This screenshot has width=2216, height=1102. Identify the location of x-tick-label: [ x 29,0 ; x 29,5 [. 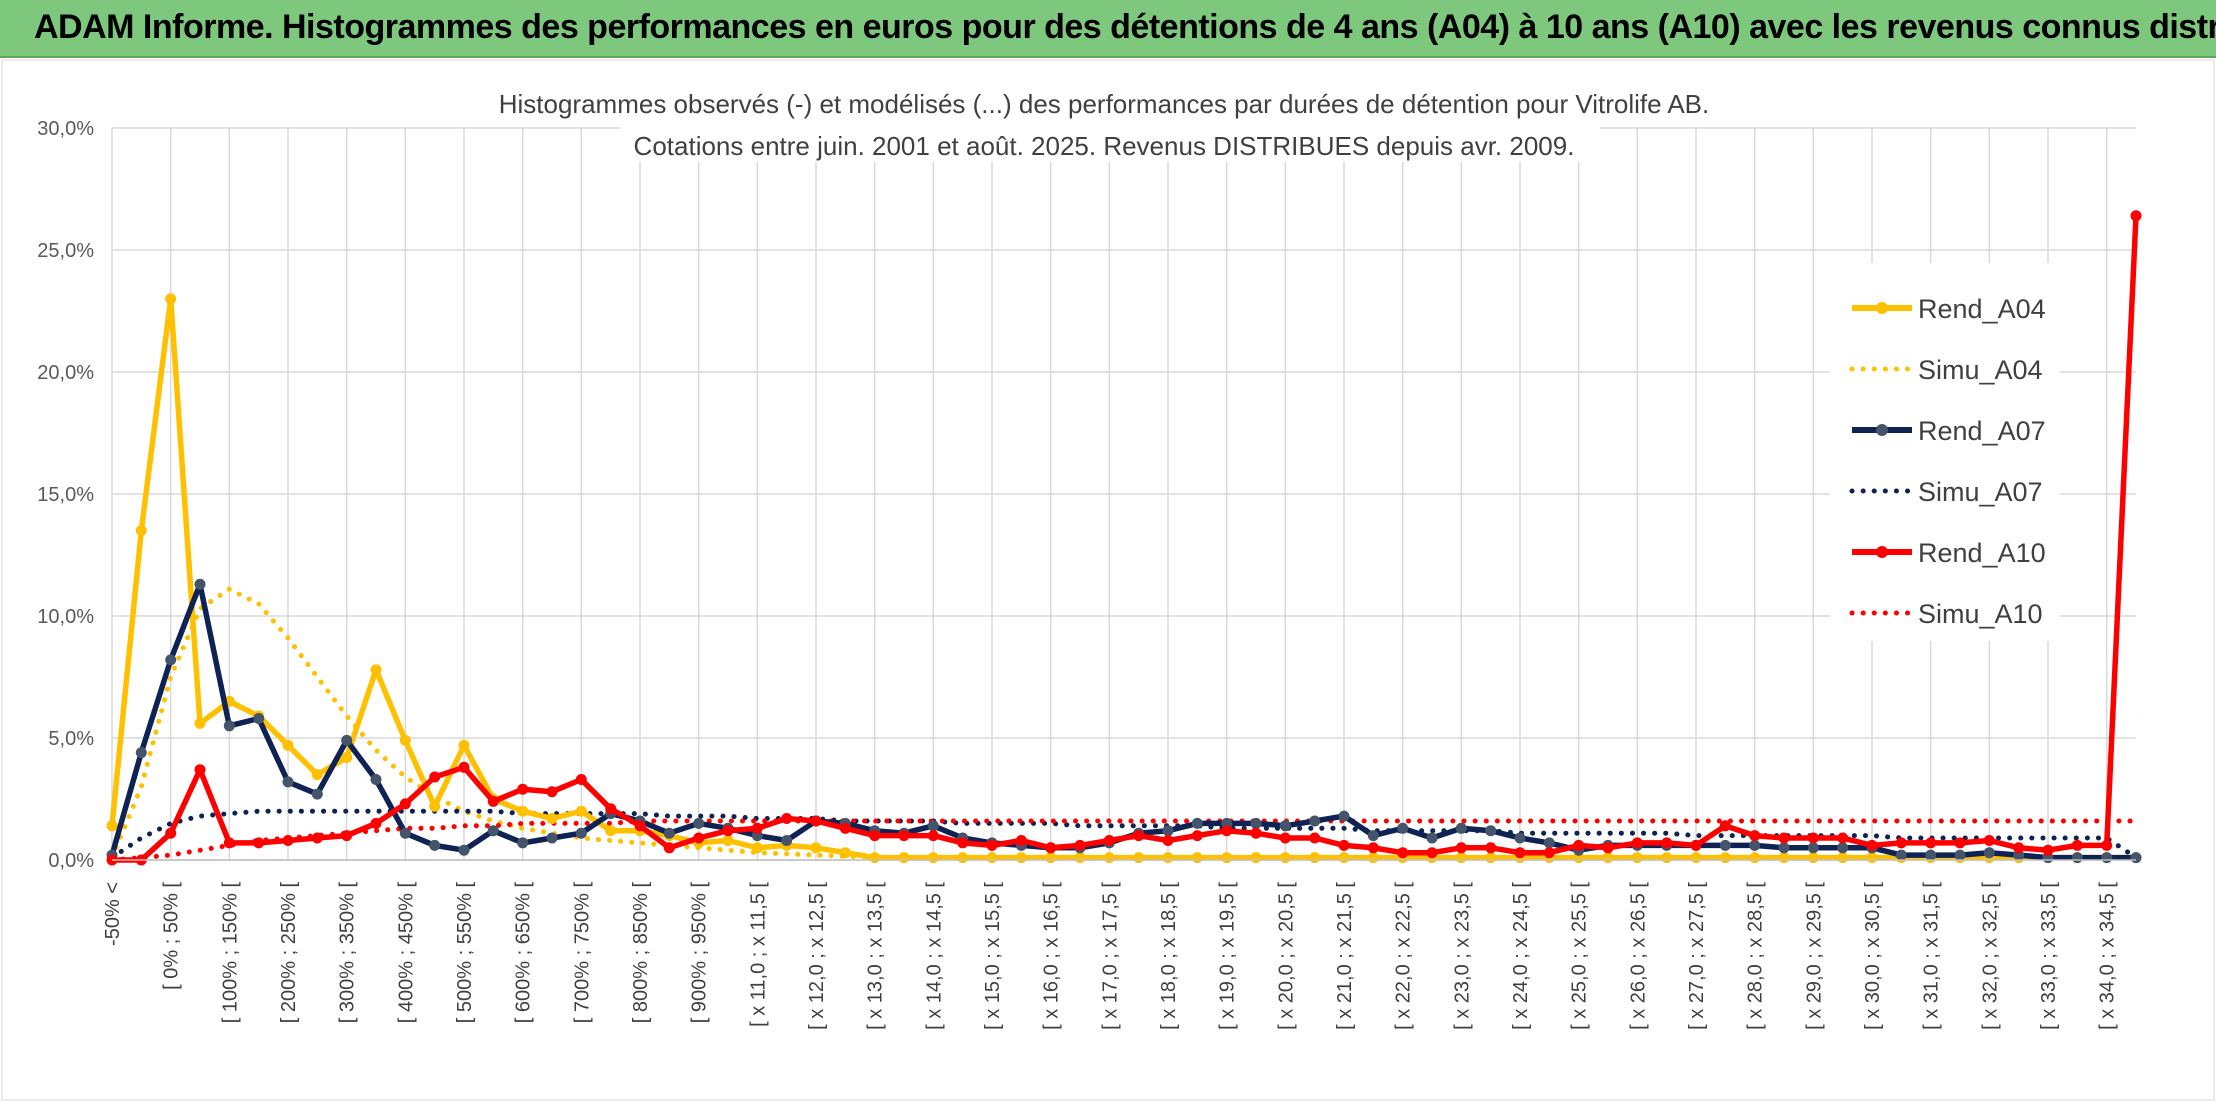
(1814, 956).